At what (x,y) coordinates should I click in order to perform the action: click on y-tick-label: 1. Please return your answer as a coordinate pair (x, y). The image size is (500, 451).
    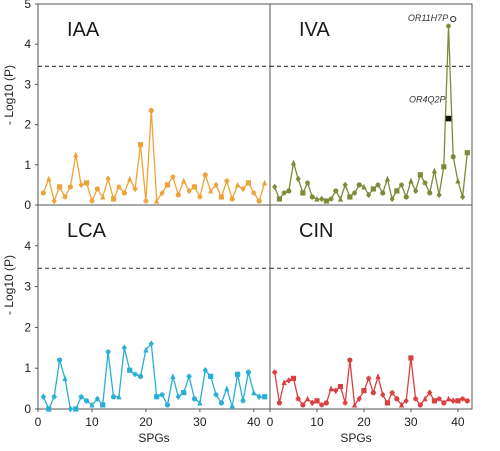
    Looking at the image, I should click on (27, 165).